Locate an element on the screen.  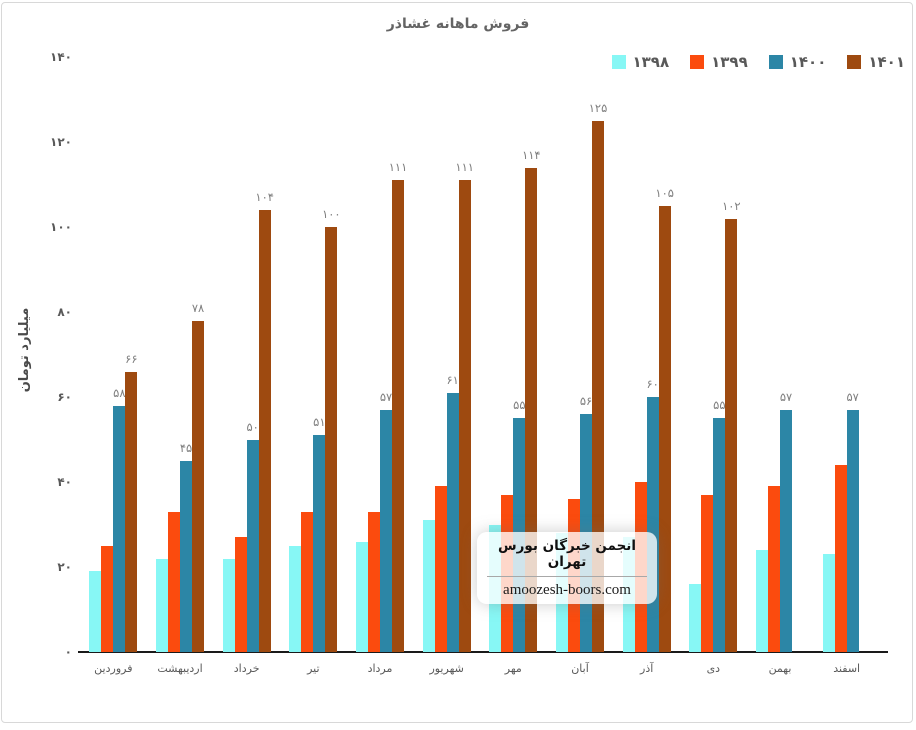
y-tick-label: ۸۰ is located at coordinates (64, 312).